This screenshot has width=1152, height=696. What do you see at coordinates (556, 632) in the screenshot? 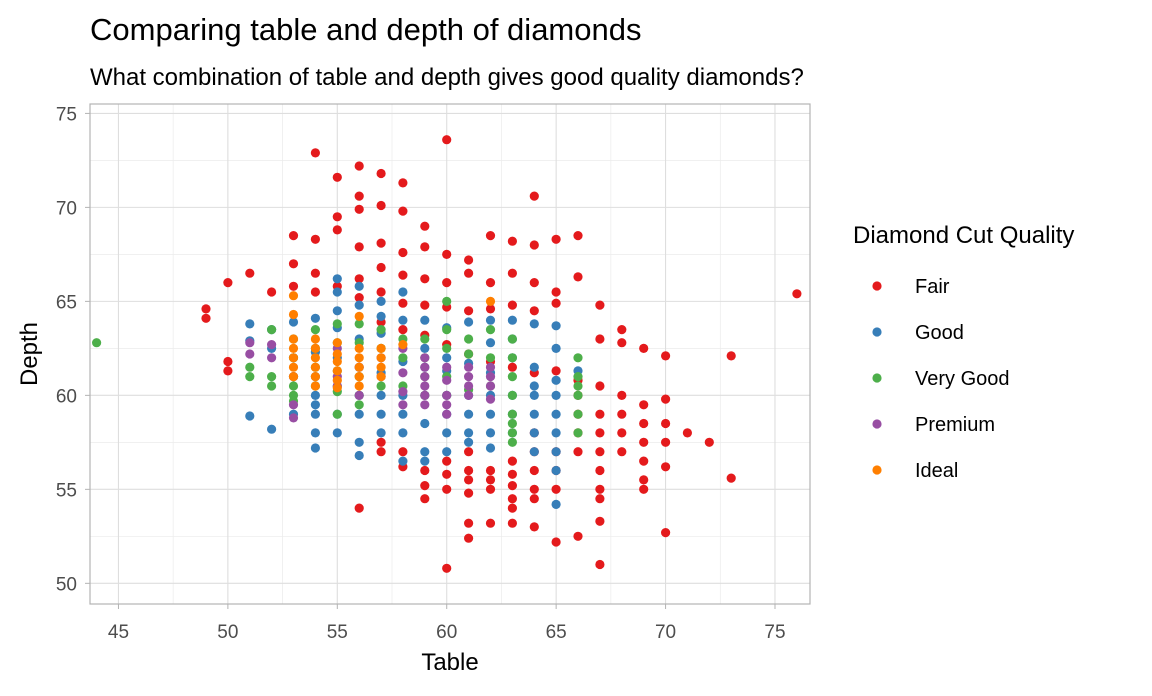
I see `x-tick-label: 65` at bounding box center [556, 632].